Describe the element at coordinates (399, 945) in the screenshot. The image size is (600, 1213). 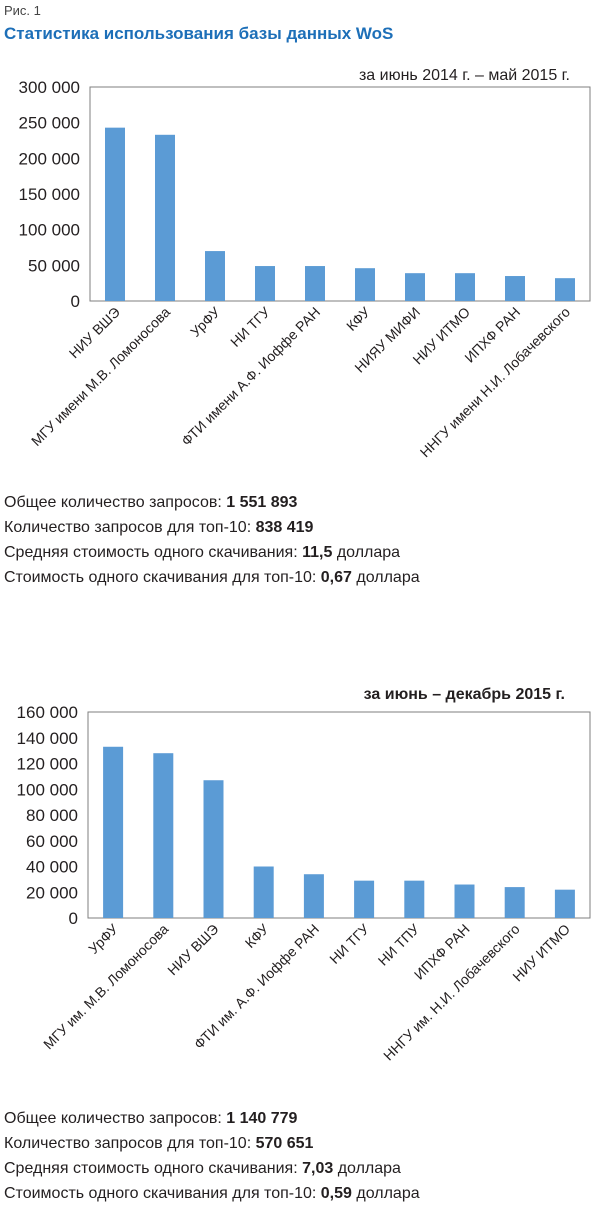
I see `x-tick-label: НИ ТПУ` at that location.